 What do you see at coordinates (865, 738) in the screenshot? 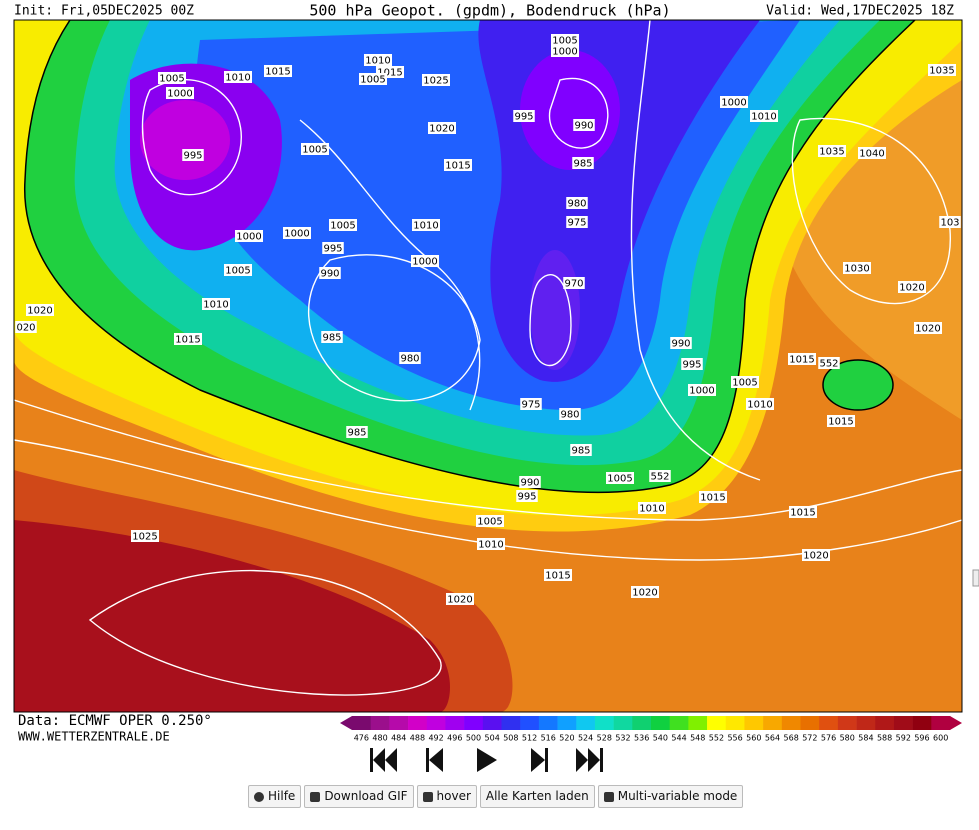
I see `colorbar-tick-label: 584` at bounding box center [865, 738].